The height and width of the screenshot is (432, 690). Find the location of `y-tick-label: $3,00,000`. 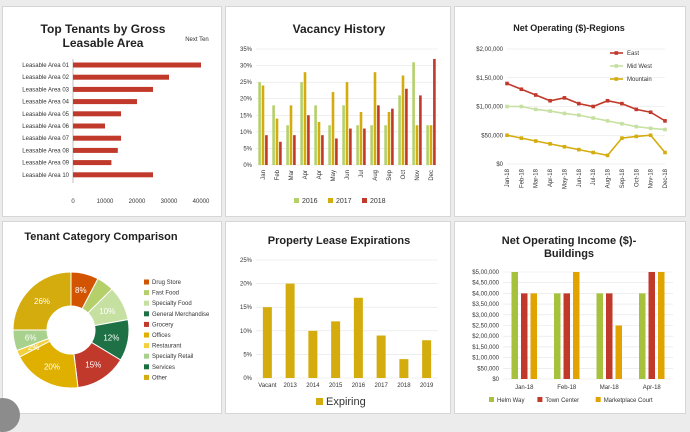

y-tick-label: $3,00,000 is located at coordinates (485, 316).